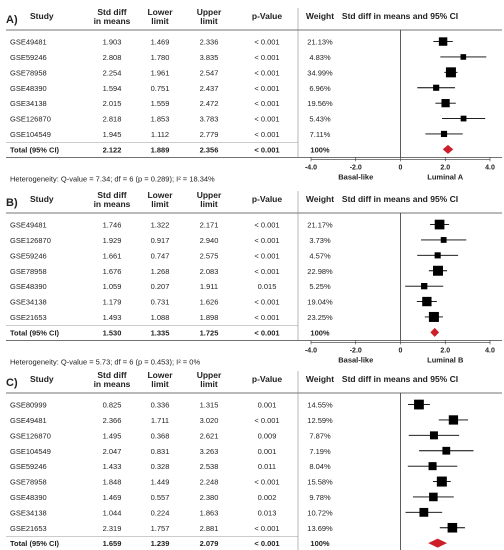 This screenshot has width=504, height=550. What do you see at coordinates (320, 42) in the screenshot?
I see `weight-value: 21.13%` at bounding box center [320, 42].